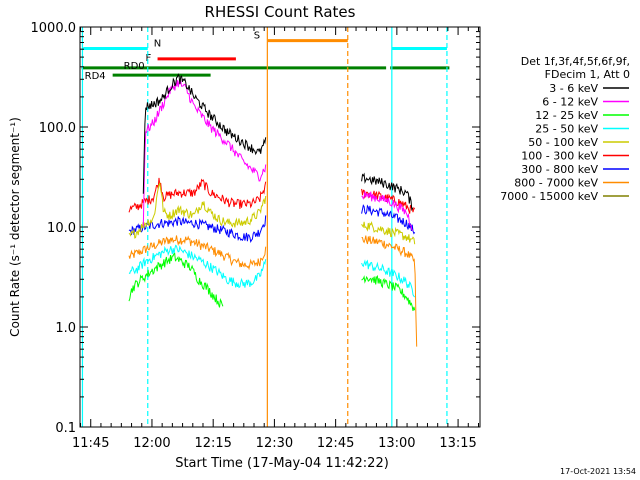 The height and width of the screenshot is (480, 640). What do you see at coordinates (335, 443) in the screenshot?
I see `x-tick-label: 12:45` at bounding box center [335, 443].